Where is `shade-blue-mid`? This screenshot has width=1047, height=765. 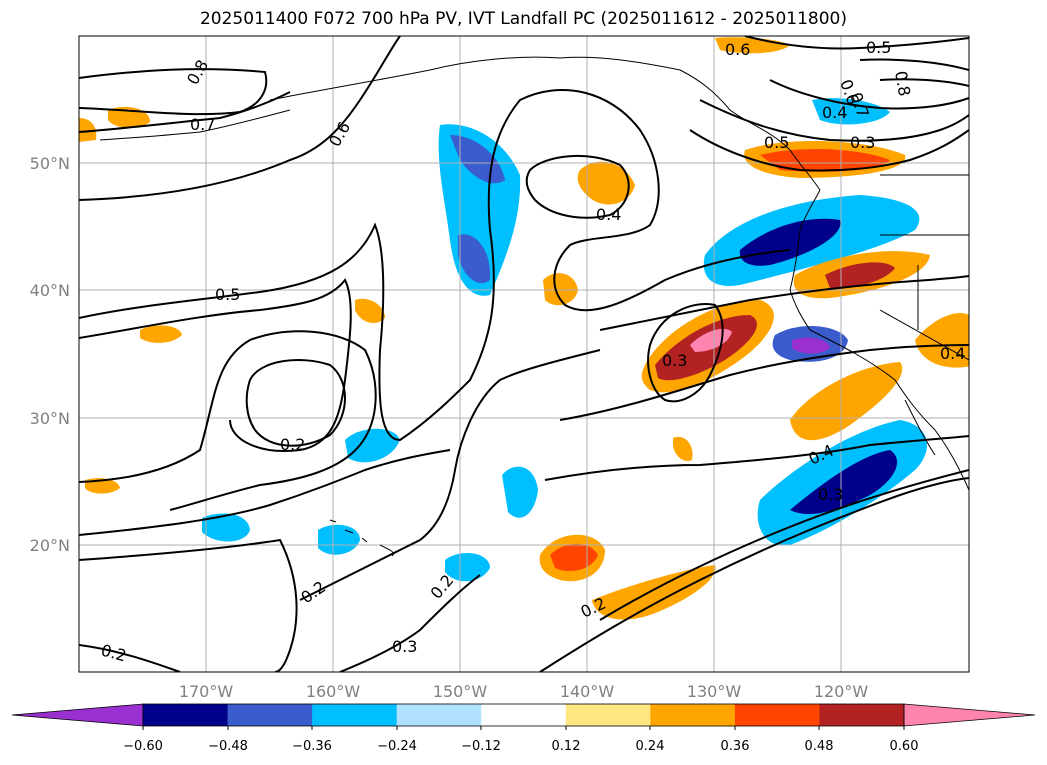
shade-blue-mid is located at coordinates (372, 445).